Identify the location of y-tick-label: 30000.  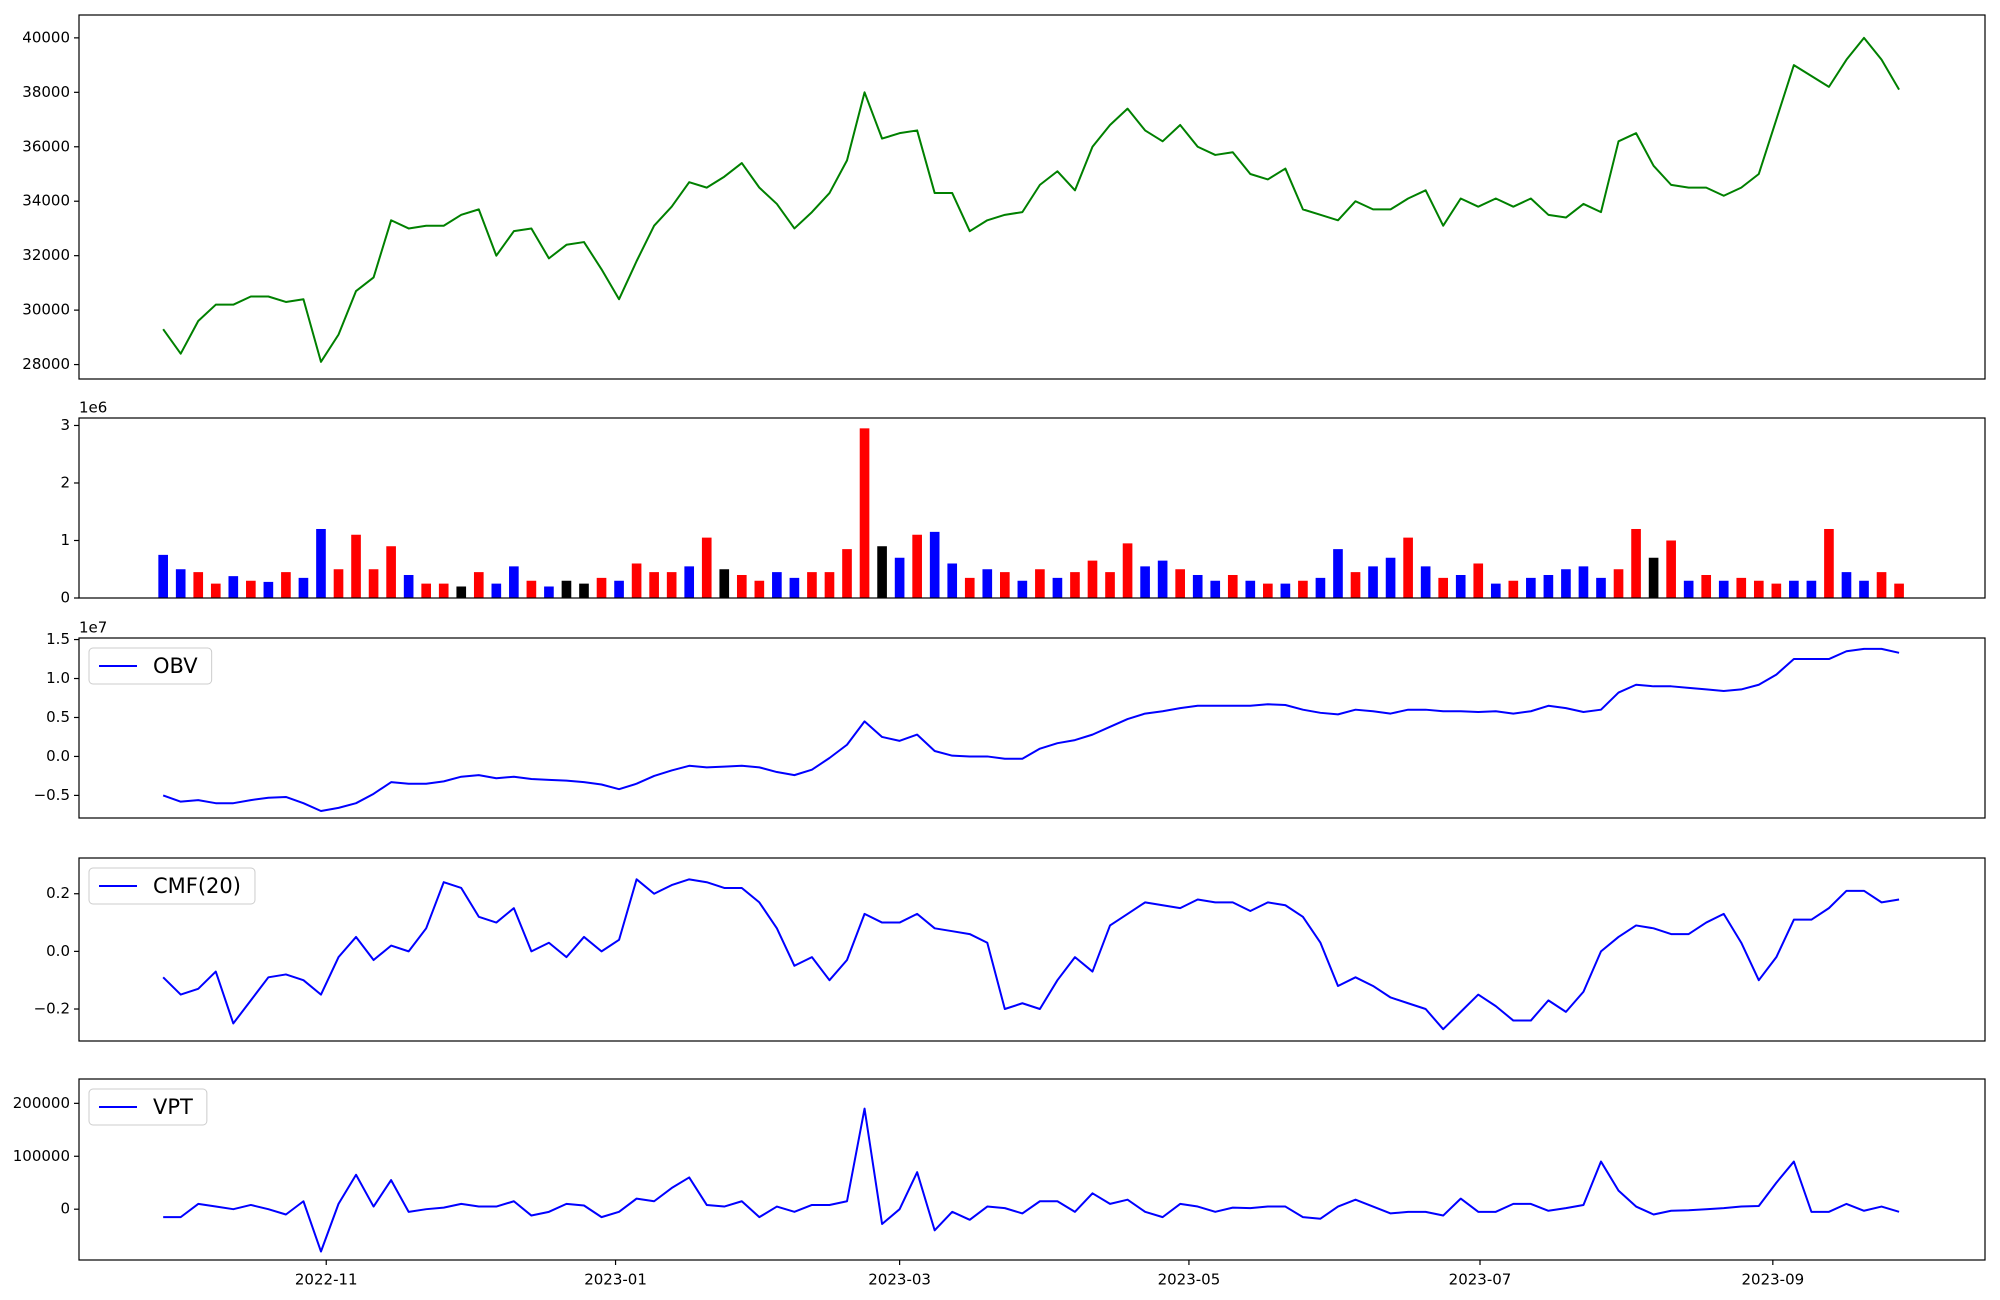
(46, 310).